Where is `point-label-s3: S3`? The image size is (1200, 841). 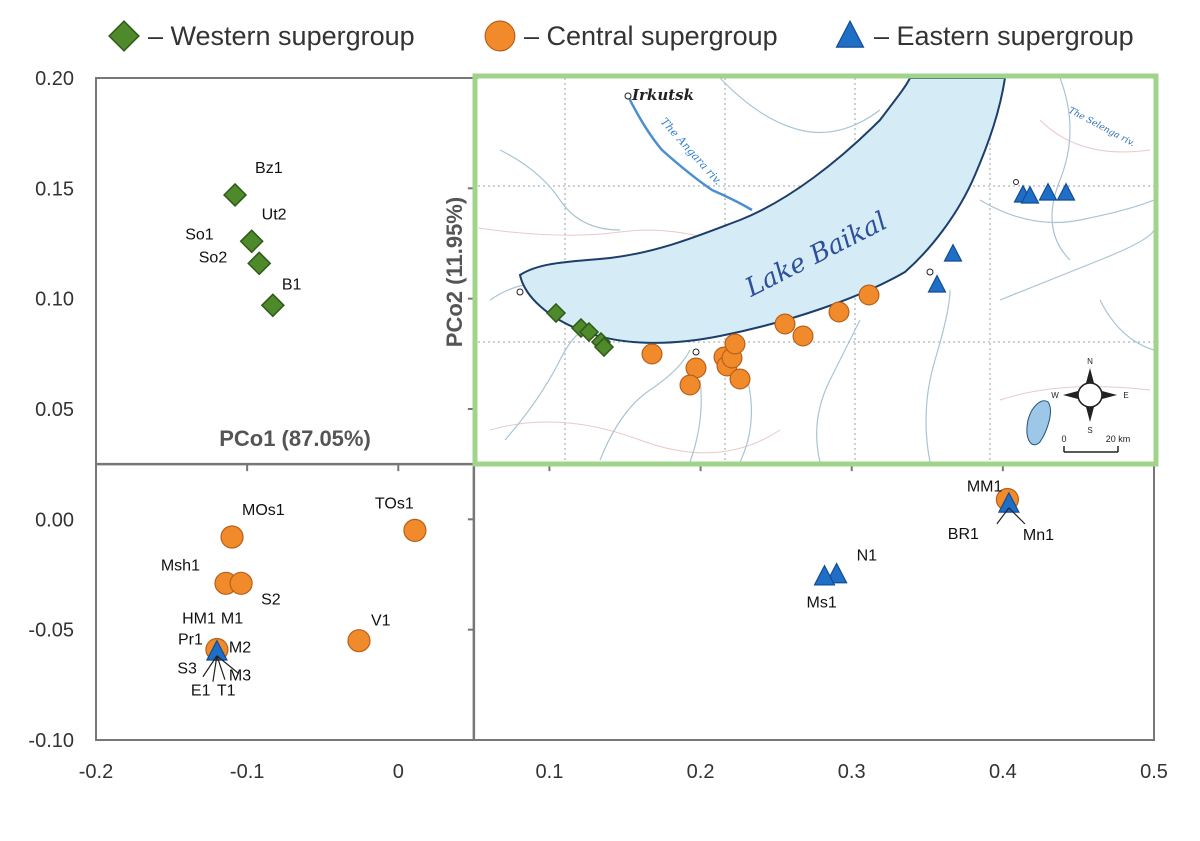
point-label-s3: S3 is located at coordinates (187, 669).